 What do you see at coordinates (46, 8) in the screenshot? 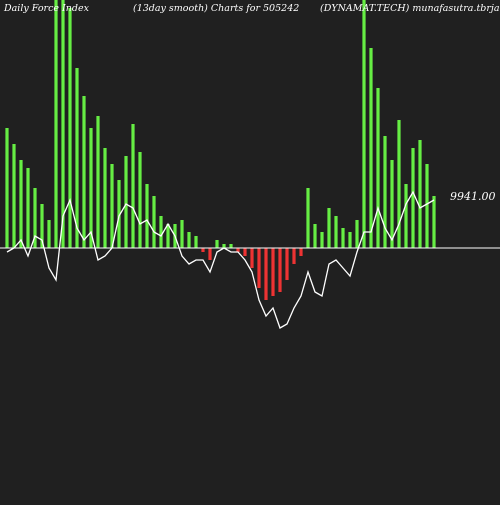
I see `title-left: Daily Force Index` at bounding box center [46, 8].